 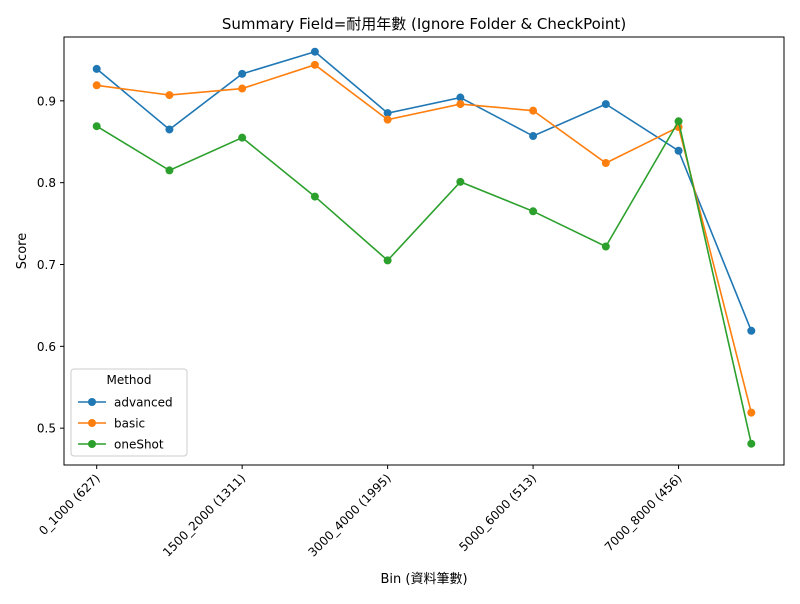 What do you see at coordinates (92, 402) in the screenshot?
I see `legend-marker-advanced` at bounding box center [92, 402].